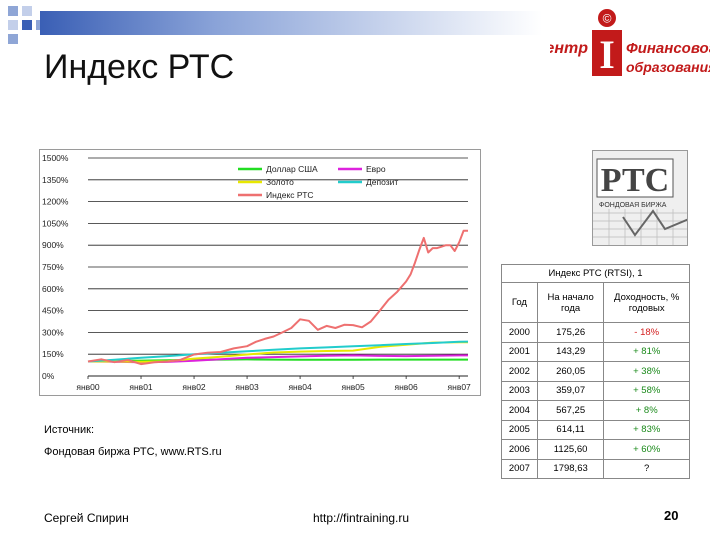  Describe the element at coordinates (519, 371) in the screenshot. I see `table-cell-year: 2002` at that location.